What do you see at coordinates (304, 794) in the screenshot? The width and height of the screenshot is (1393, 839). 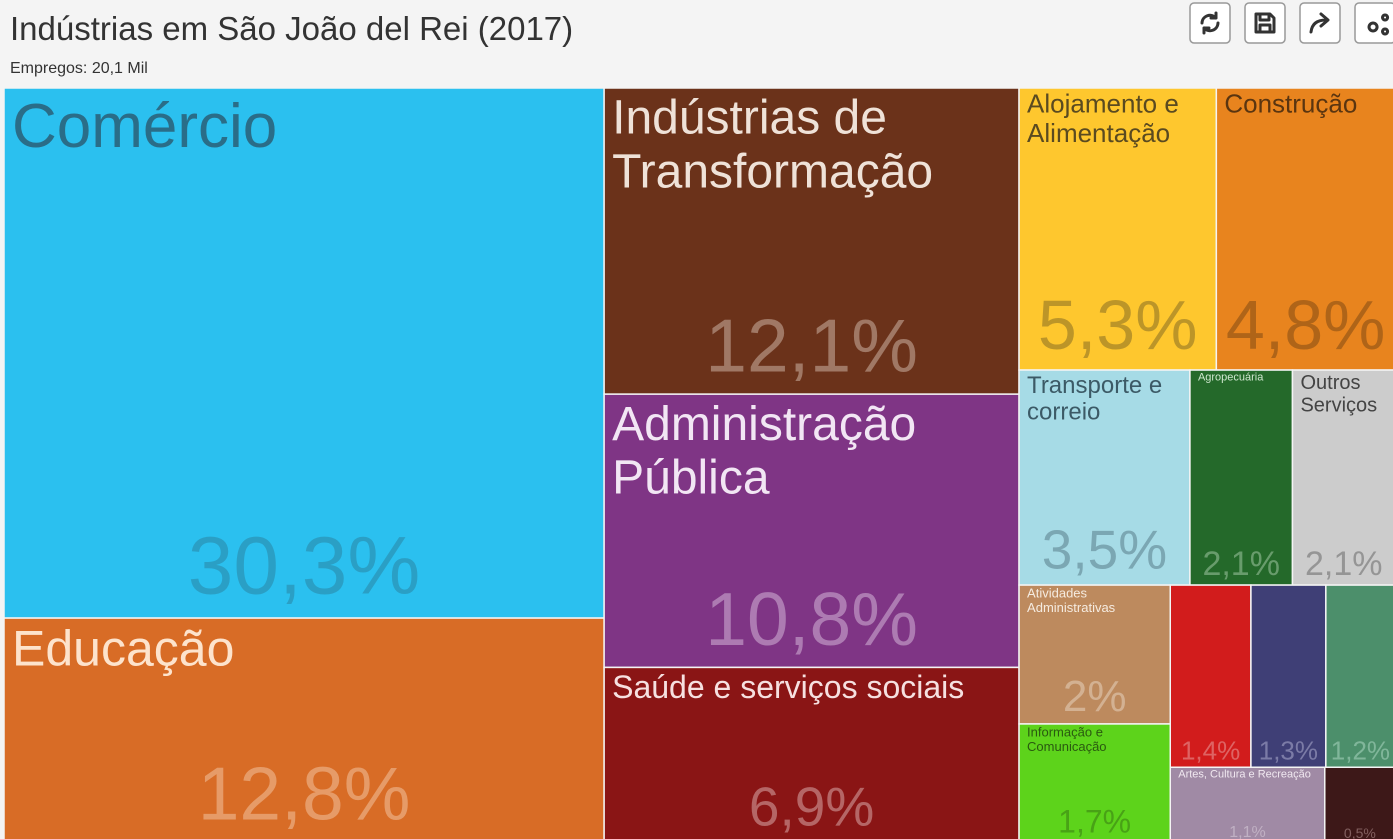 I see `value-label: 12,8%` at bounding box center [304, 794].